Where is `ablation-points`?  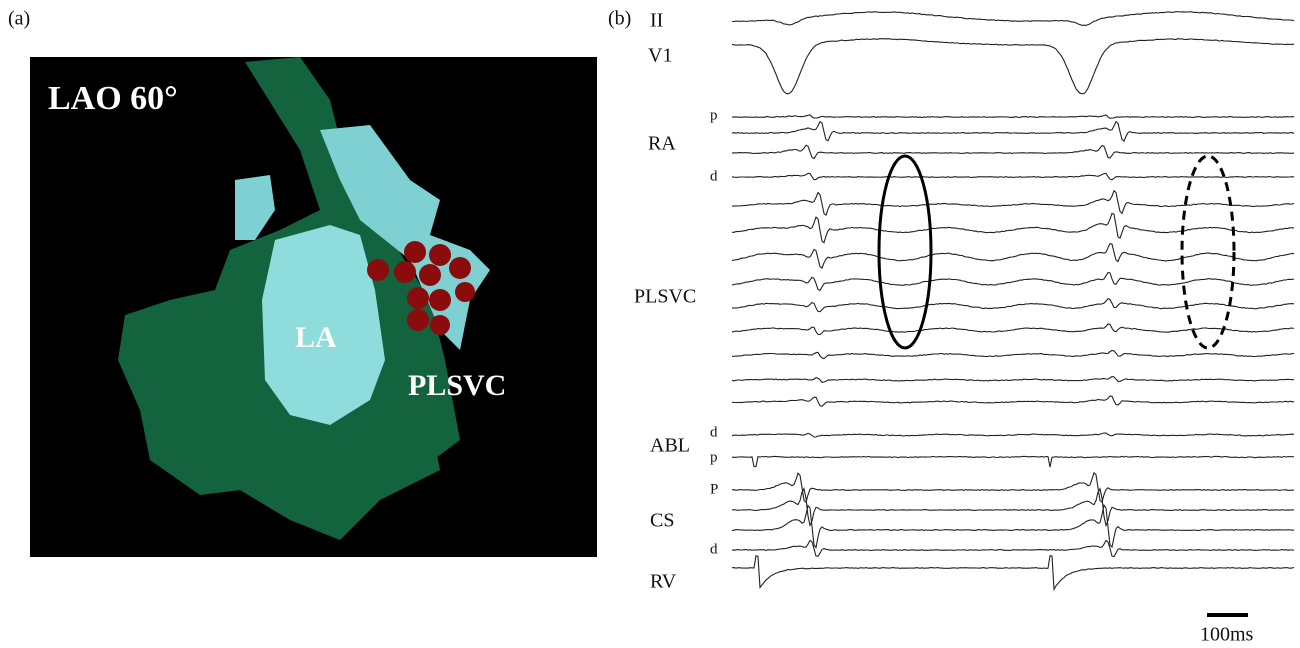 ablation-points is located at coordinates (421, 288).